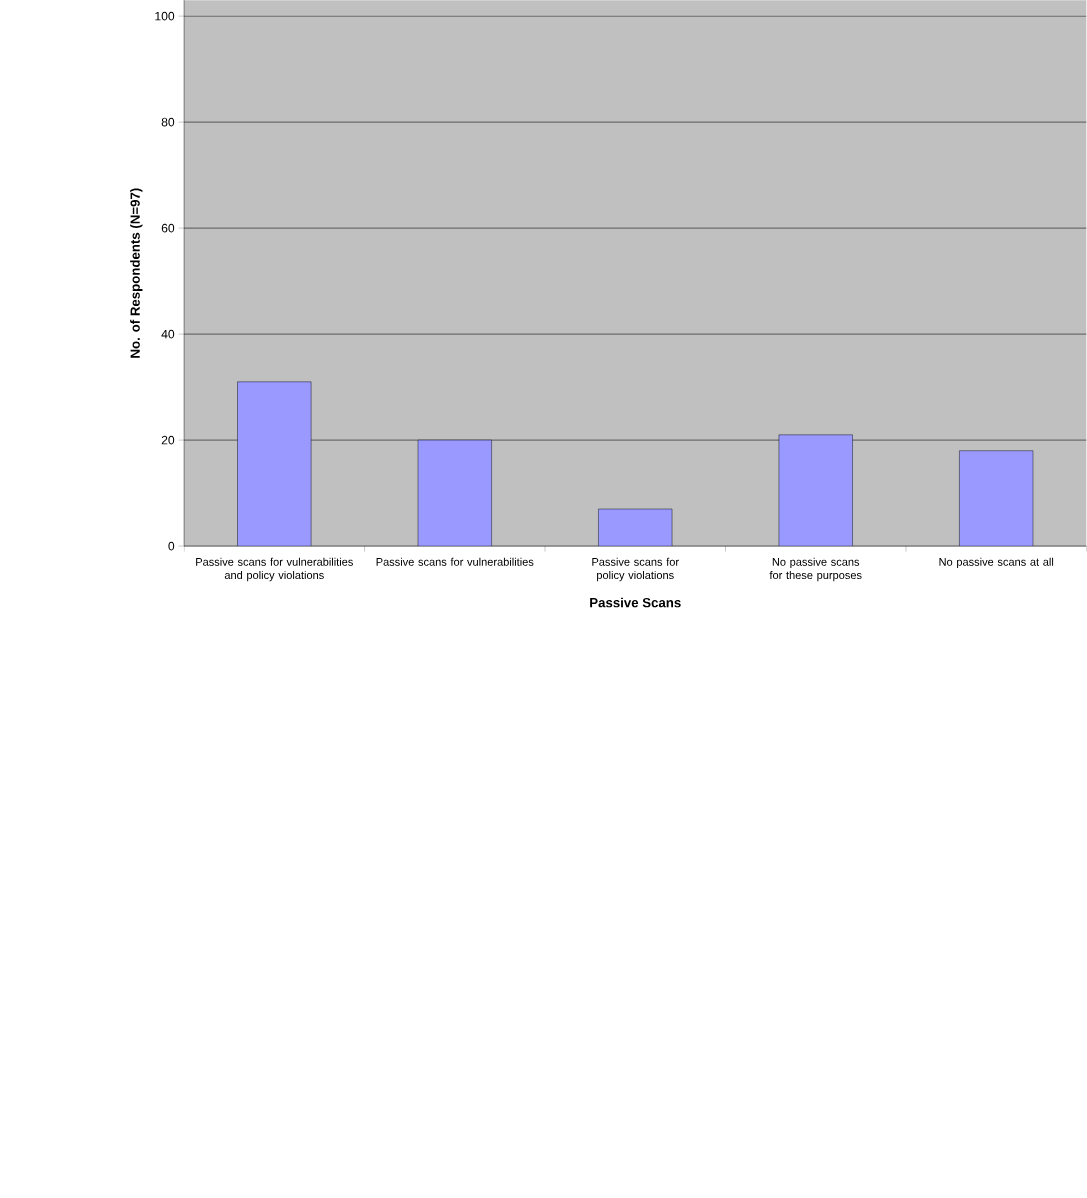  I want to click on y-tick-label: 40, so click(168, 334).